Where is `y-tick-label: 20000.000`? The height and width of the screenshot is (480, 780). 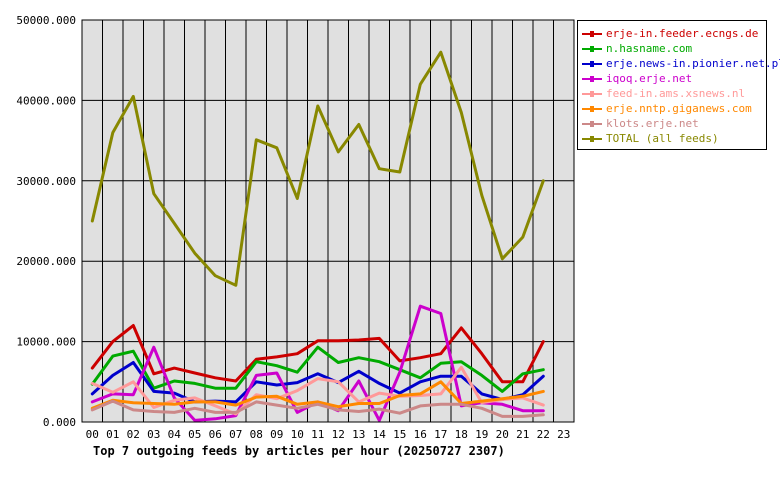
y-tick-label: 20000.000 is located at coordinates (46, 261).